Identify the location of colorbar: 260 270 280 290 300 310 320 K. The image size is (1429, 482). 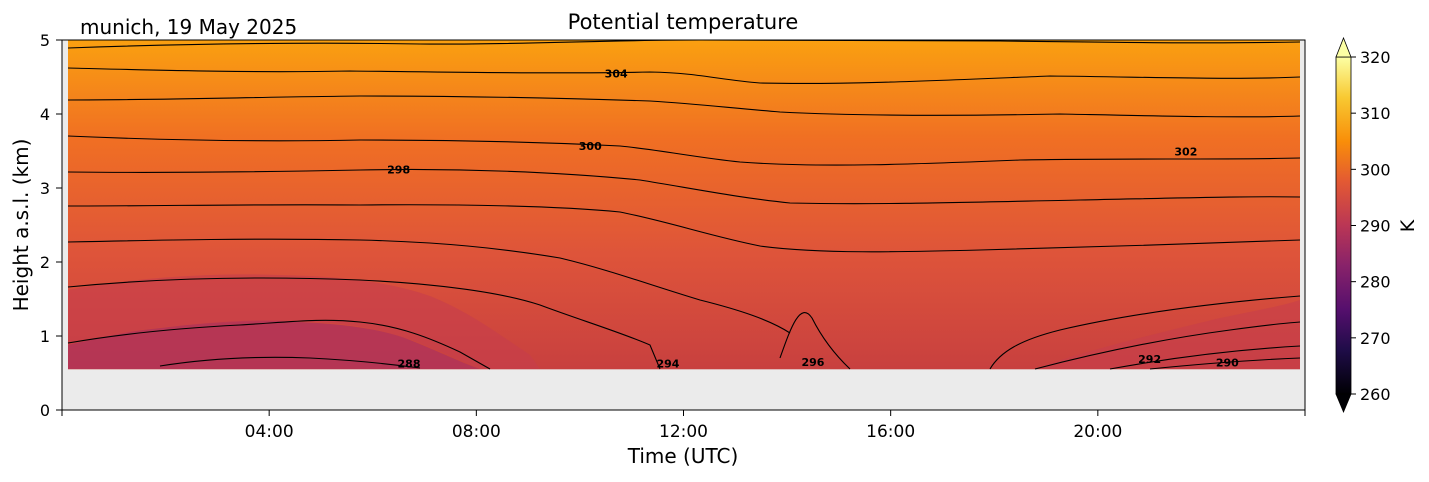
(1377, 225).